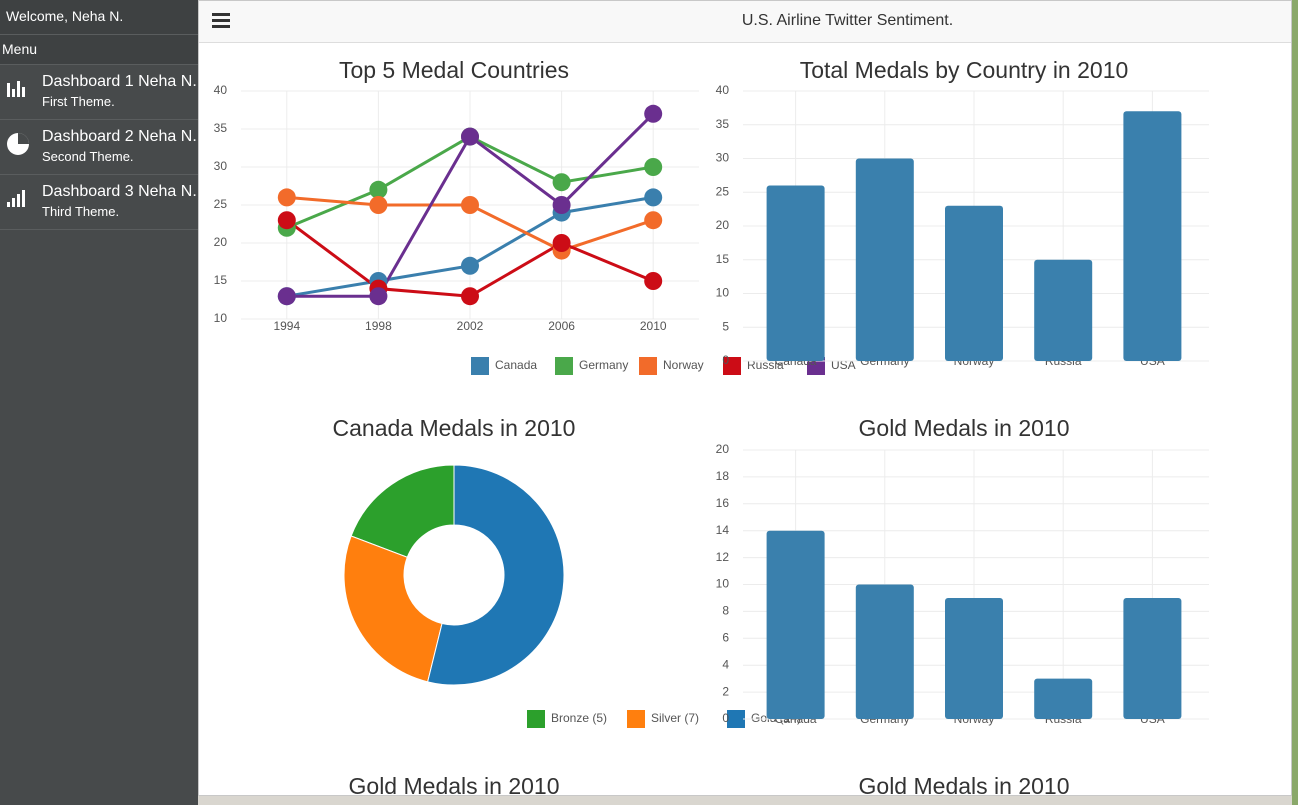 This screenshot has height=805, width=1298. I want to click on chart-title: Total Medals by Country in 2010, so click(964, 70).